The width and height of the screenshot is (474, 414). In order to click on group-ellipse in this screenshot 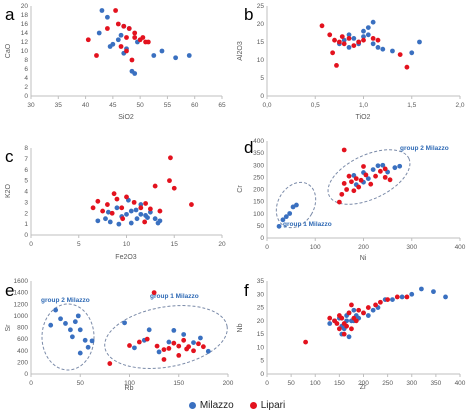, I will do `click(296, 205)`.